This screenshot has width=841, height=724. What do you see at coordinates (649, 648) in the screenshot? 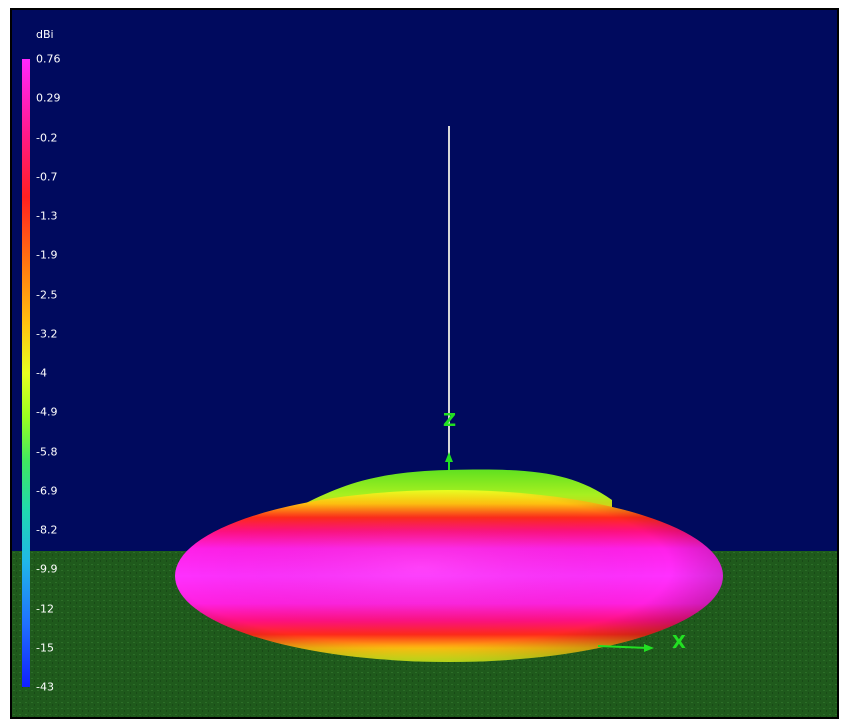
I see `x-axis-arrow` at bounding box center [649, 648].